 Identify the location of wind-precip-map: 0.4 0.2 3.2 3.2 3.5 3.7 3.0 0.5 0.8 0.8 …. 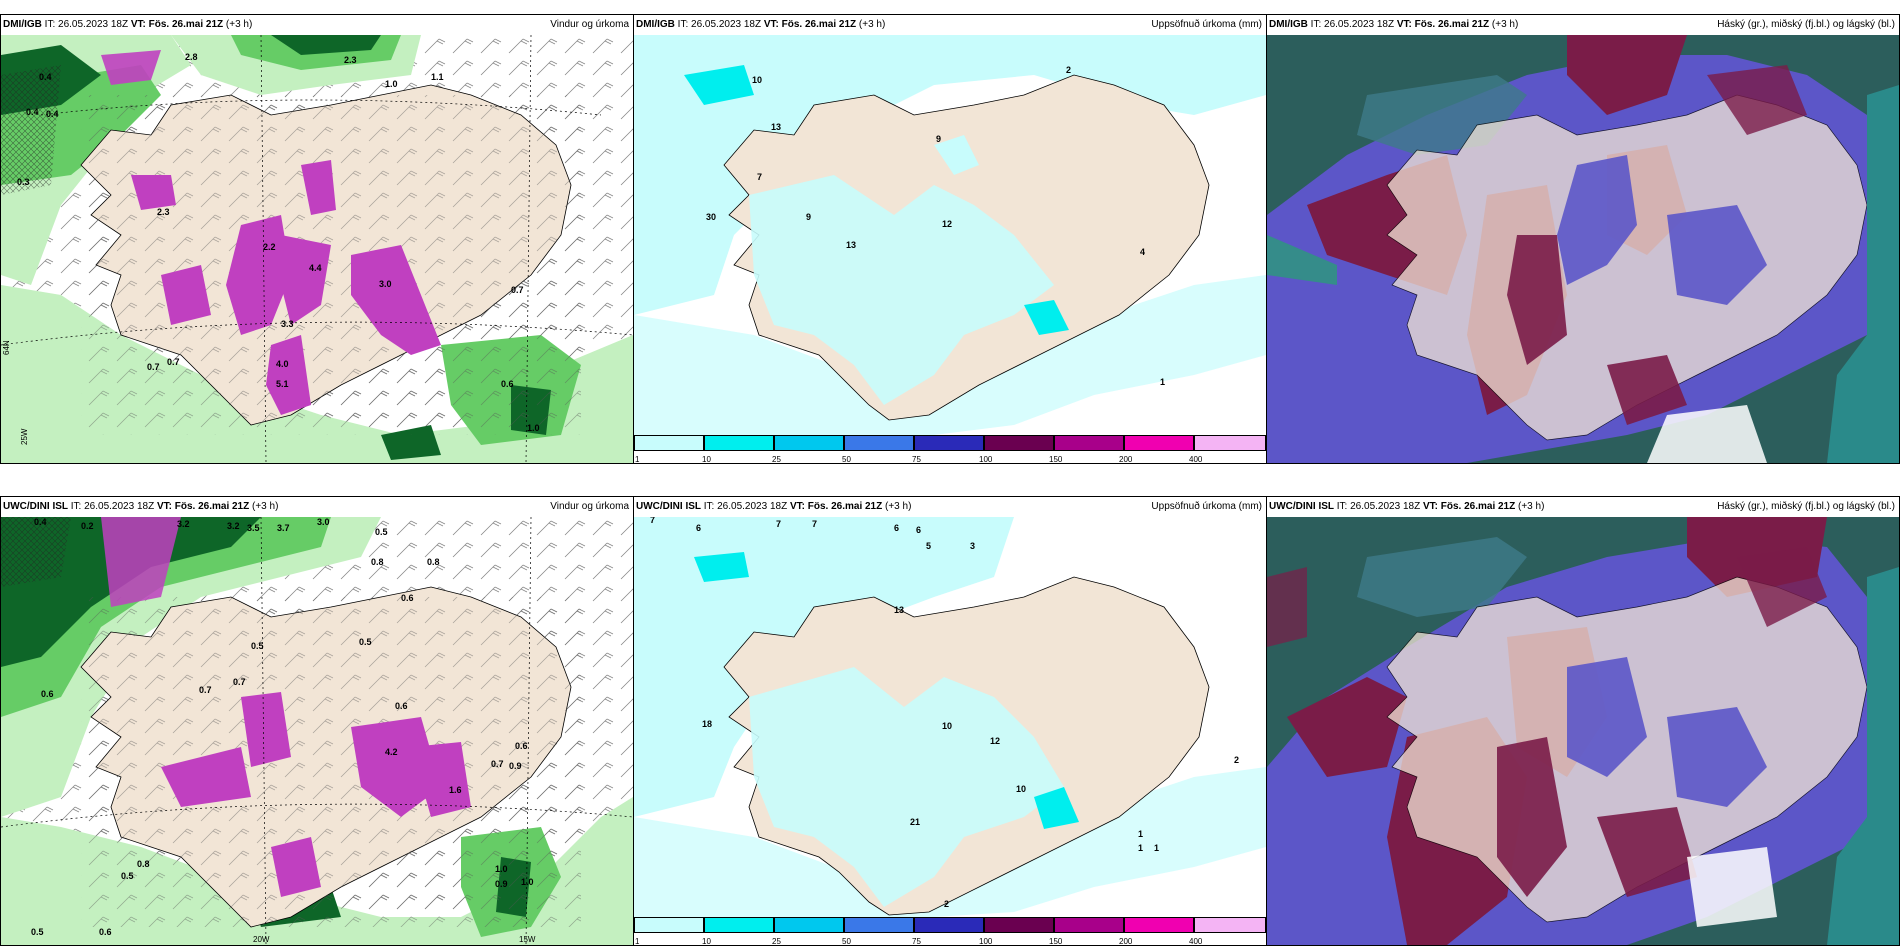
(317, 731).